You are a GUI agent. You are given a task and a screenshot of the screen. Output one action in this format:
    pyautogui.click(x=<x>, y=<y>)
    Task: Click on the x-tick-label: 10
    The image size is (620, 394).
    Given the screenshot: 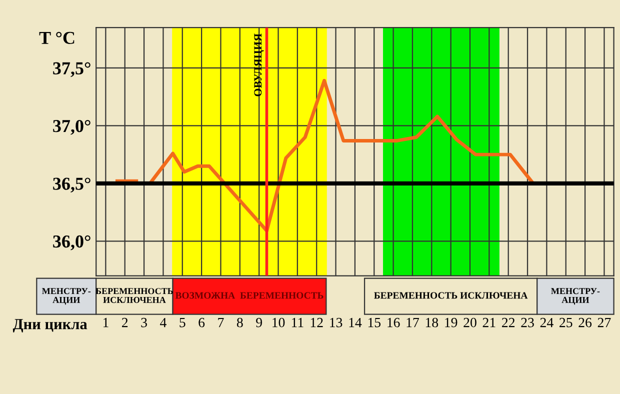 What is the action you would take?
    pyautogui.click(x=278, y=323)
    